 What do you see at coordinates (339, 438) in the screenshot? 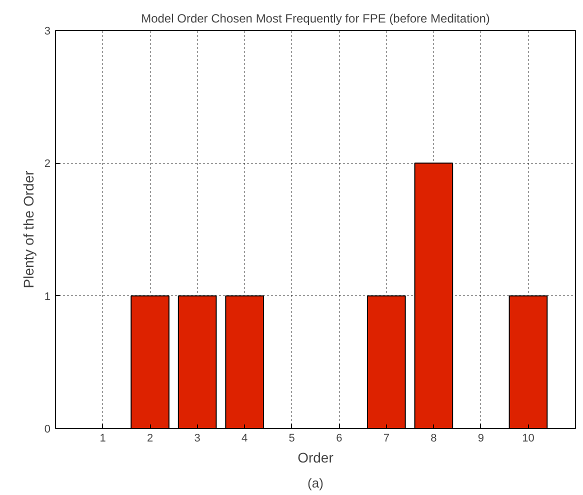
I see `x-tick-label: 6` at bounding box center [339, 438].